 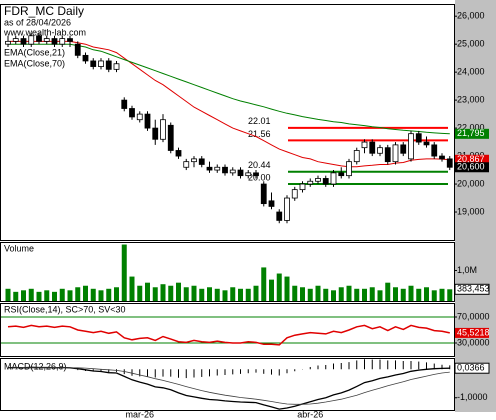 I want to click on level-label: 20.44, so click(x=259, y=165).